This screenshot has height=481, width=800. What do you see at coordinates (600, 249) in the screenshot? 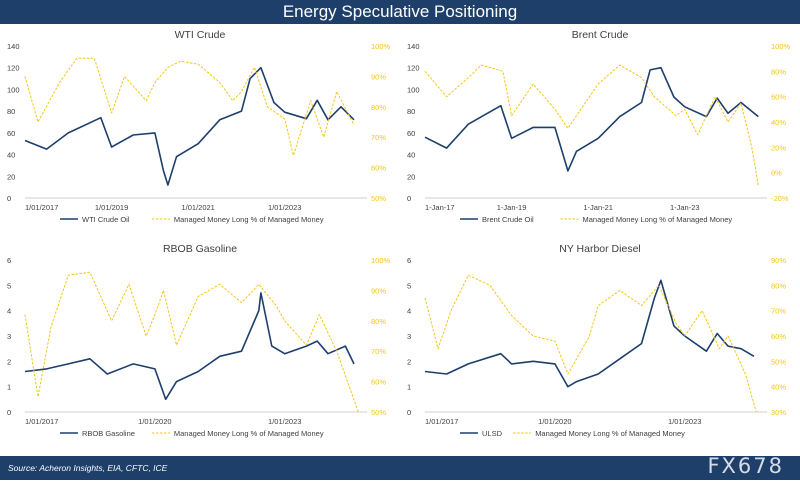
I see `chart-title: NY Harbor Diesel` at bounding box center [600, 249].